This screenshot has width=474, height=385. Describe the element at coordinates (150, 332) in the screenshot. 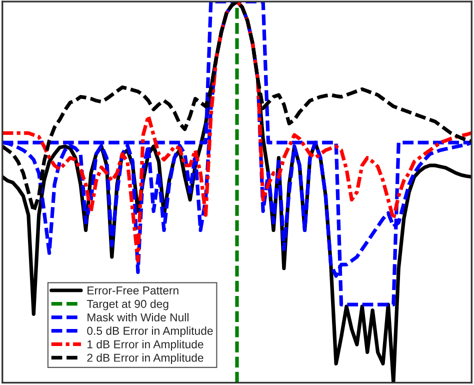

I see `legend-label: 0.5 dB Error in Amplitude` at that location.